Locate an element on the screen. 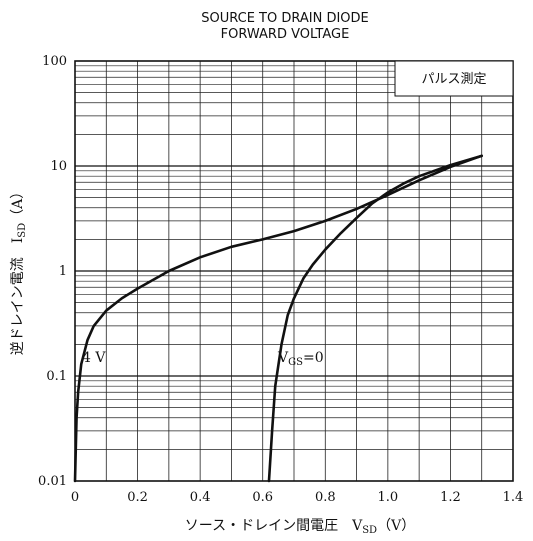 The width and height of the screenshot is (533, 541). chart-title: SOURCE TO DRAIN DIODE FORWARD VOLTAGE is located at coordinates (285, 26).